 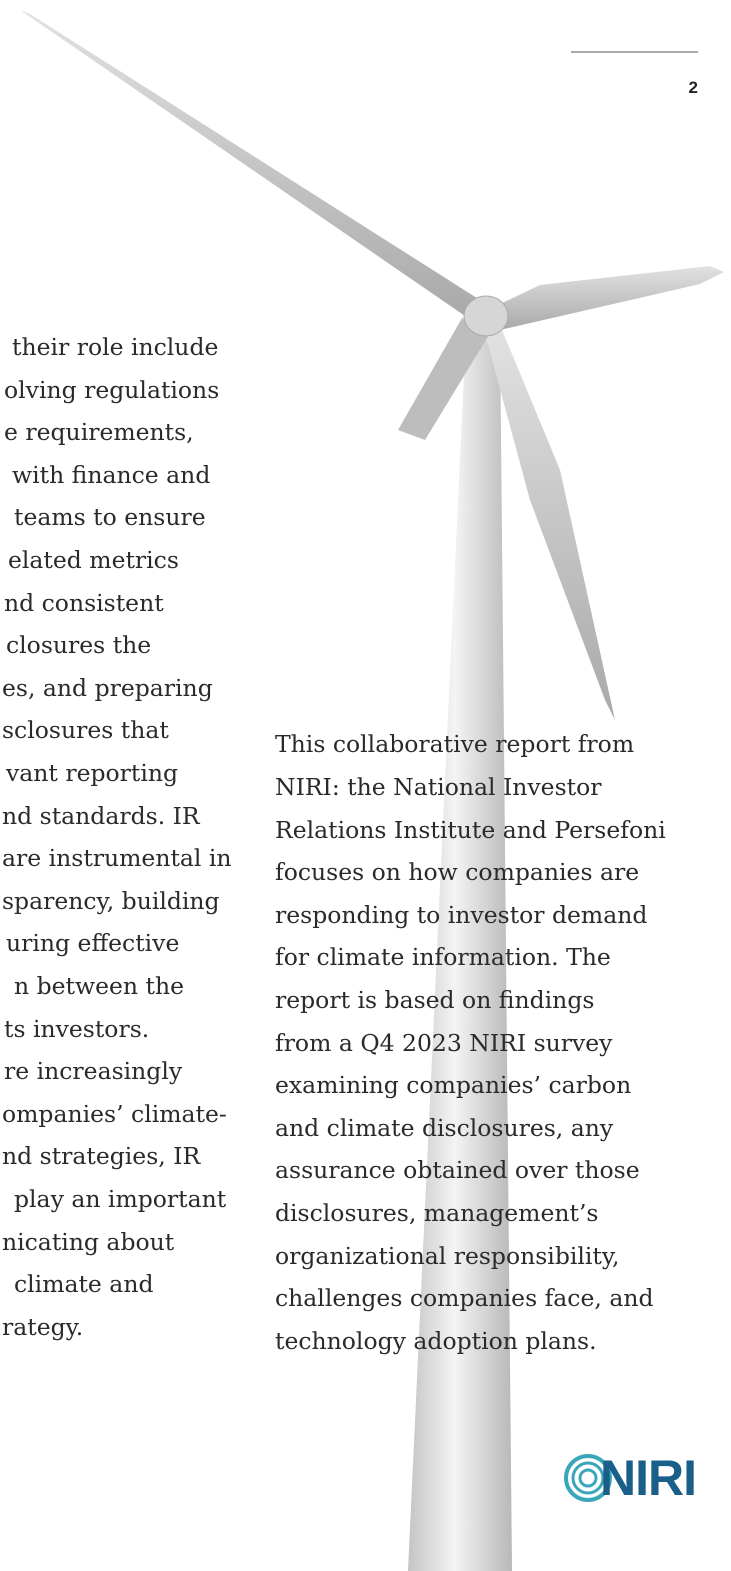 What do you see at coordinates (648, 1478) in the screenshot?
I see `logo-text: NIRI` at bounding box center [648, 1478].